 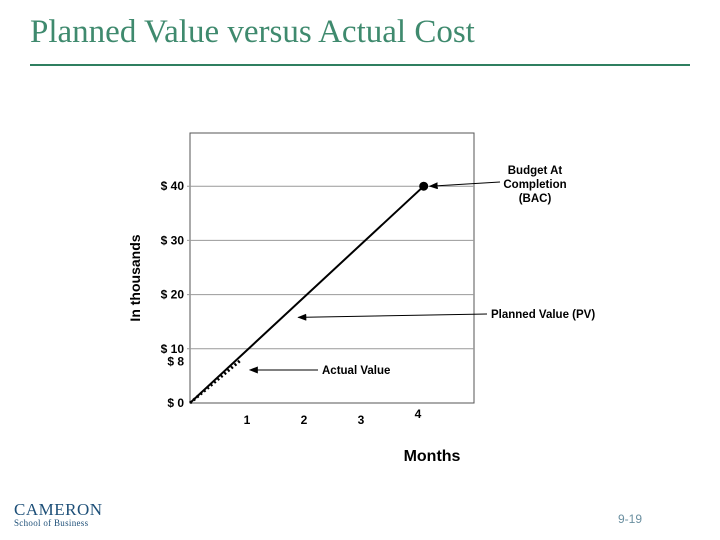 I want to click on y-tick-label: $ 0, so click(x=175, y=403).